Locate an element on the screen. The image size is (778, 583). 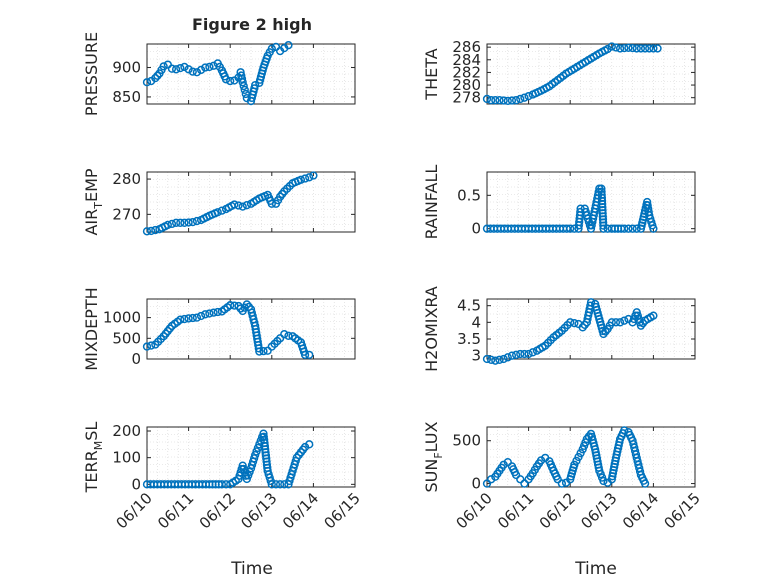
y-axis-label-rest: EMP is located at coordinates (91, 185).